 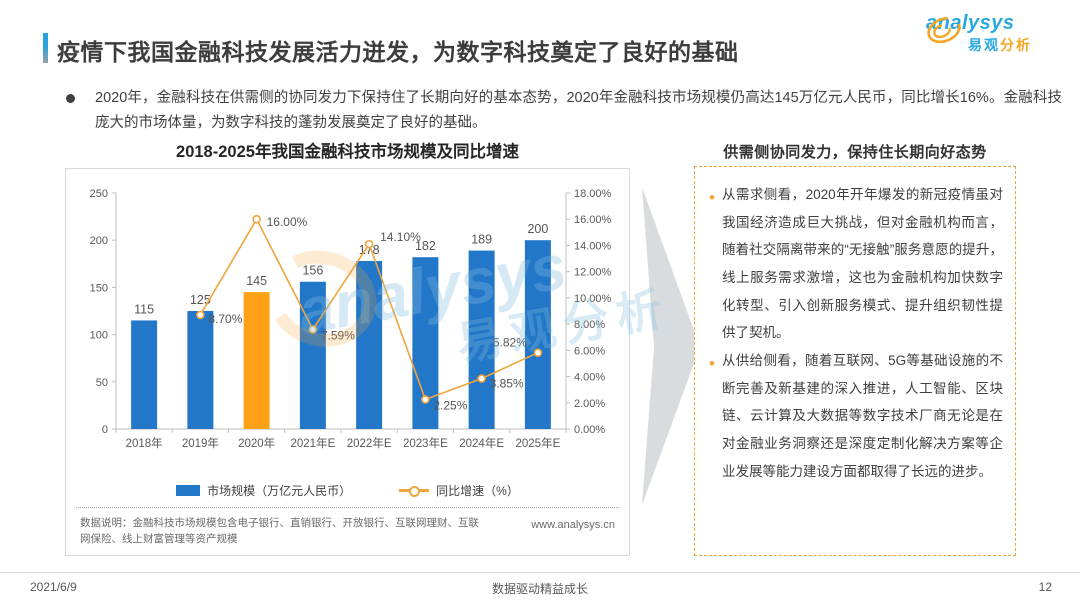 I want to click on line-value-label: 2.25%, so click(x=450, y=406).